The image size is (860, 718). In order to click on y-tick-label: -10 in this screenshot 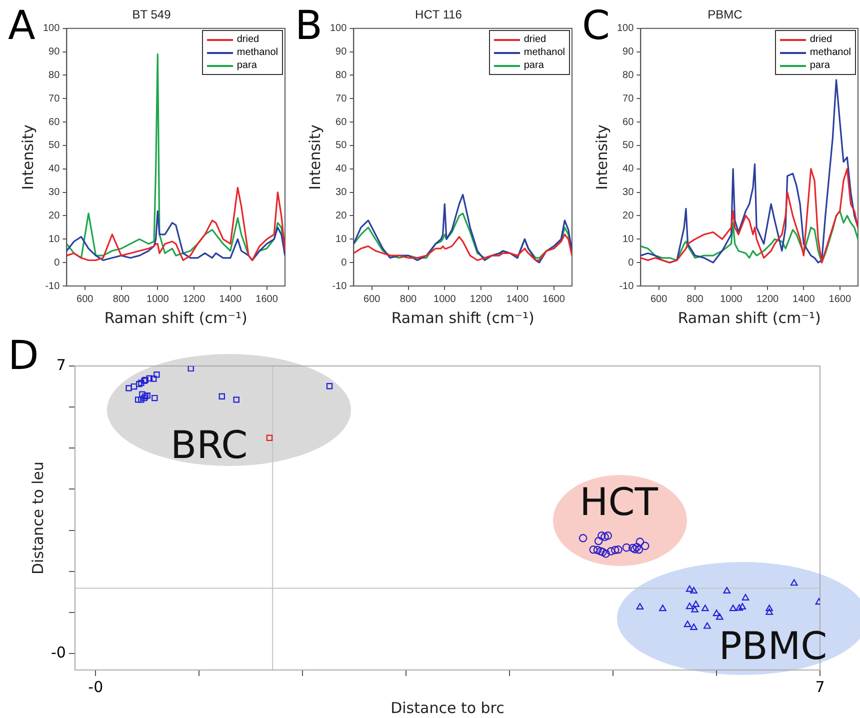, I will do `click(340, 286)`.